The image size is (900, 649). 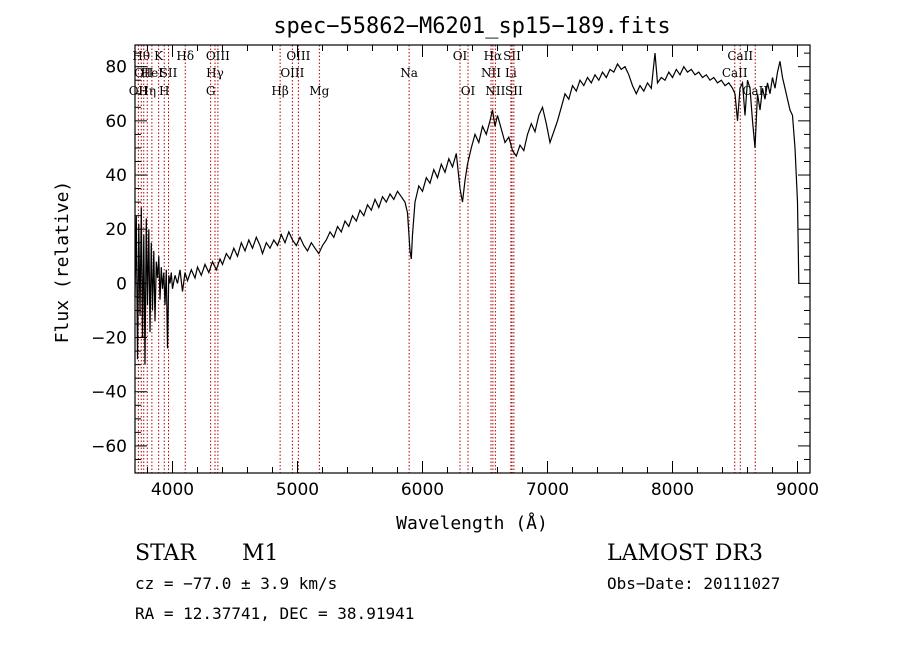 What do you see at coordinates (211, 91) in the screenshot?
I see `spectral-line-label: G` at bounding box center [211, 91].